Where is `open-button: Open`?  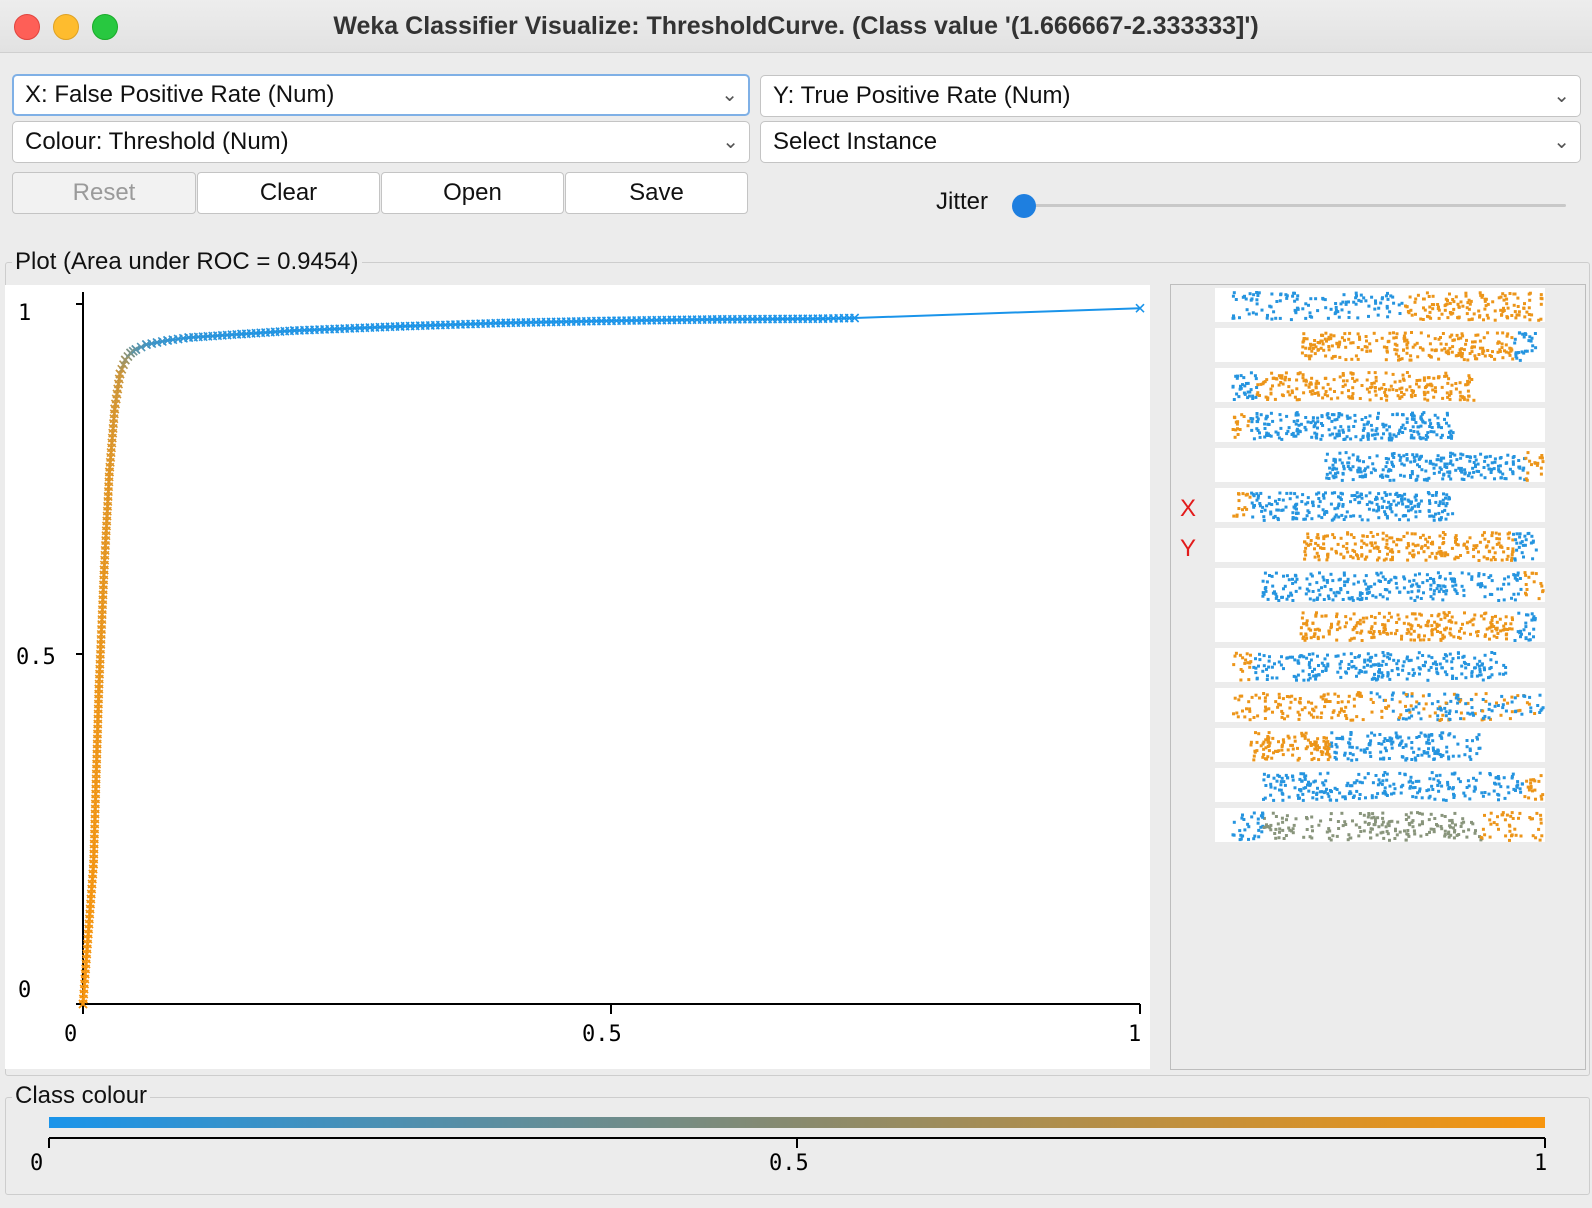 open-button: Open is located at coordinates (472, 193).